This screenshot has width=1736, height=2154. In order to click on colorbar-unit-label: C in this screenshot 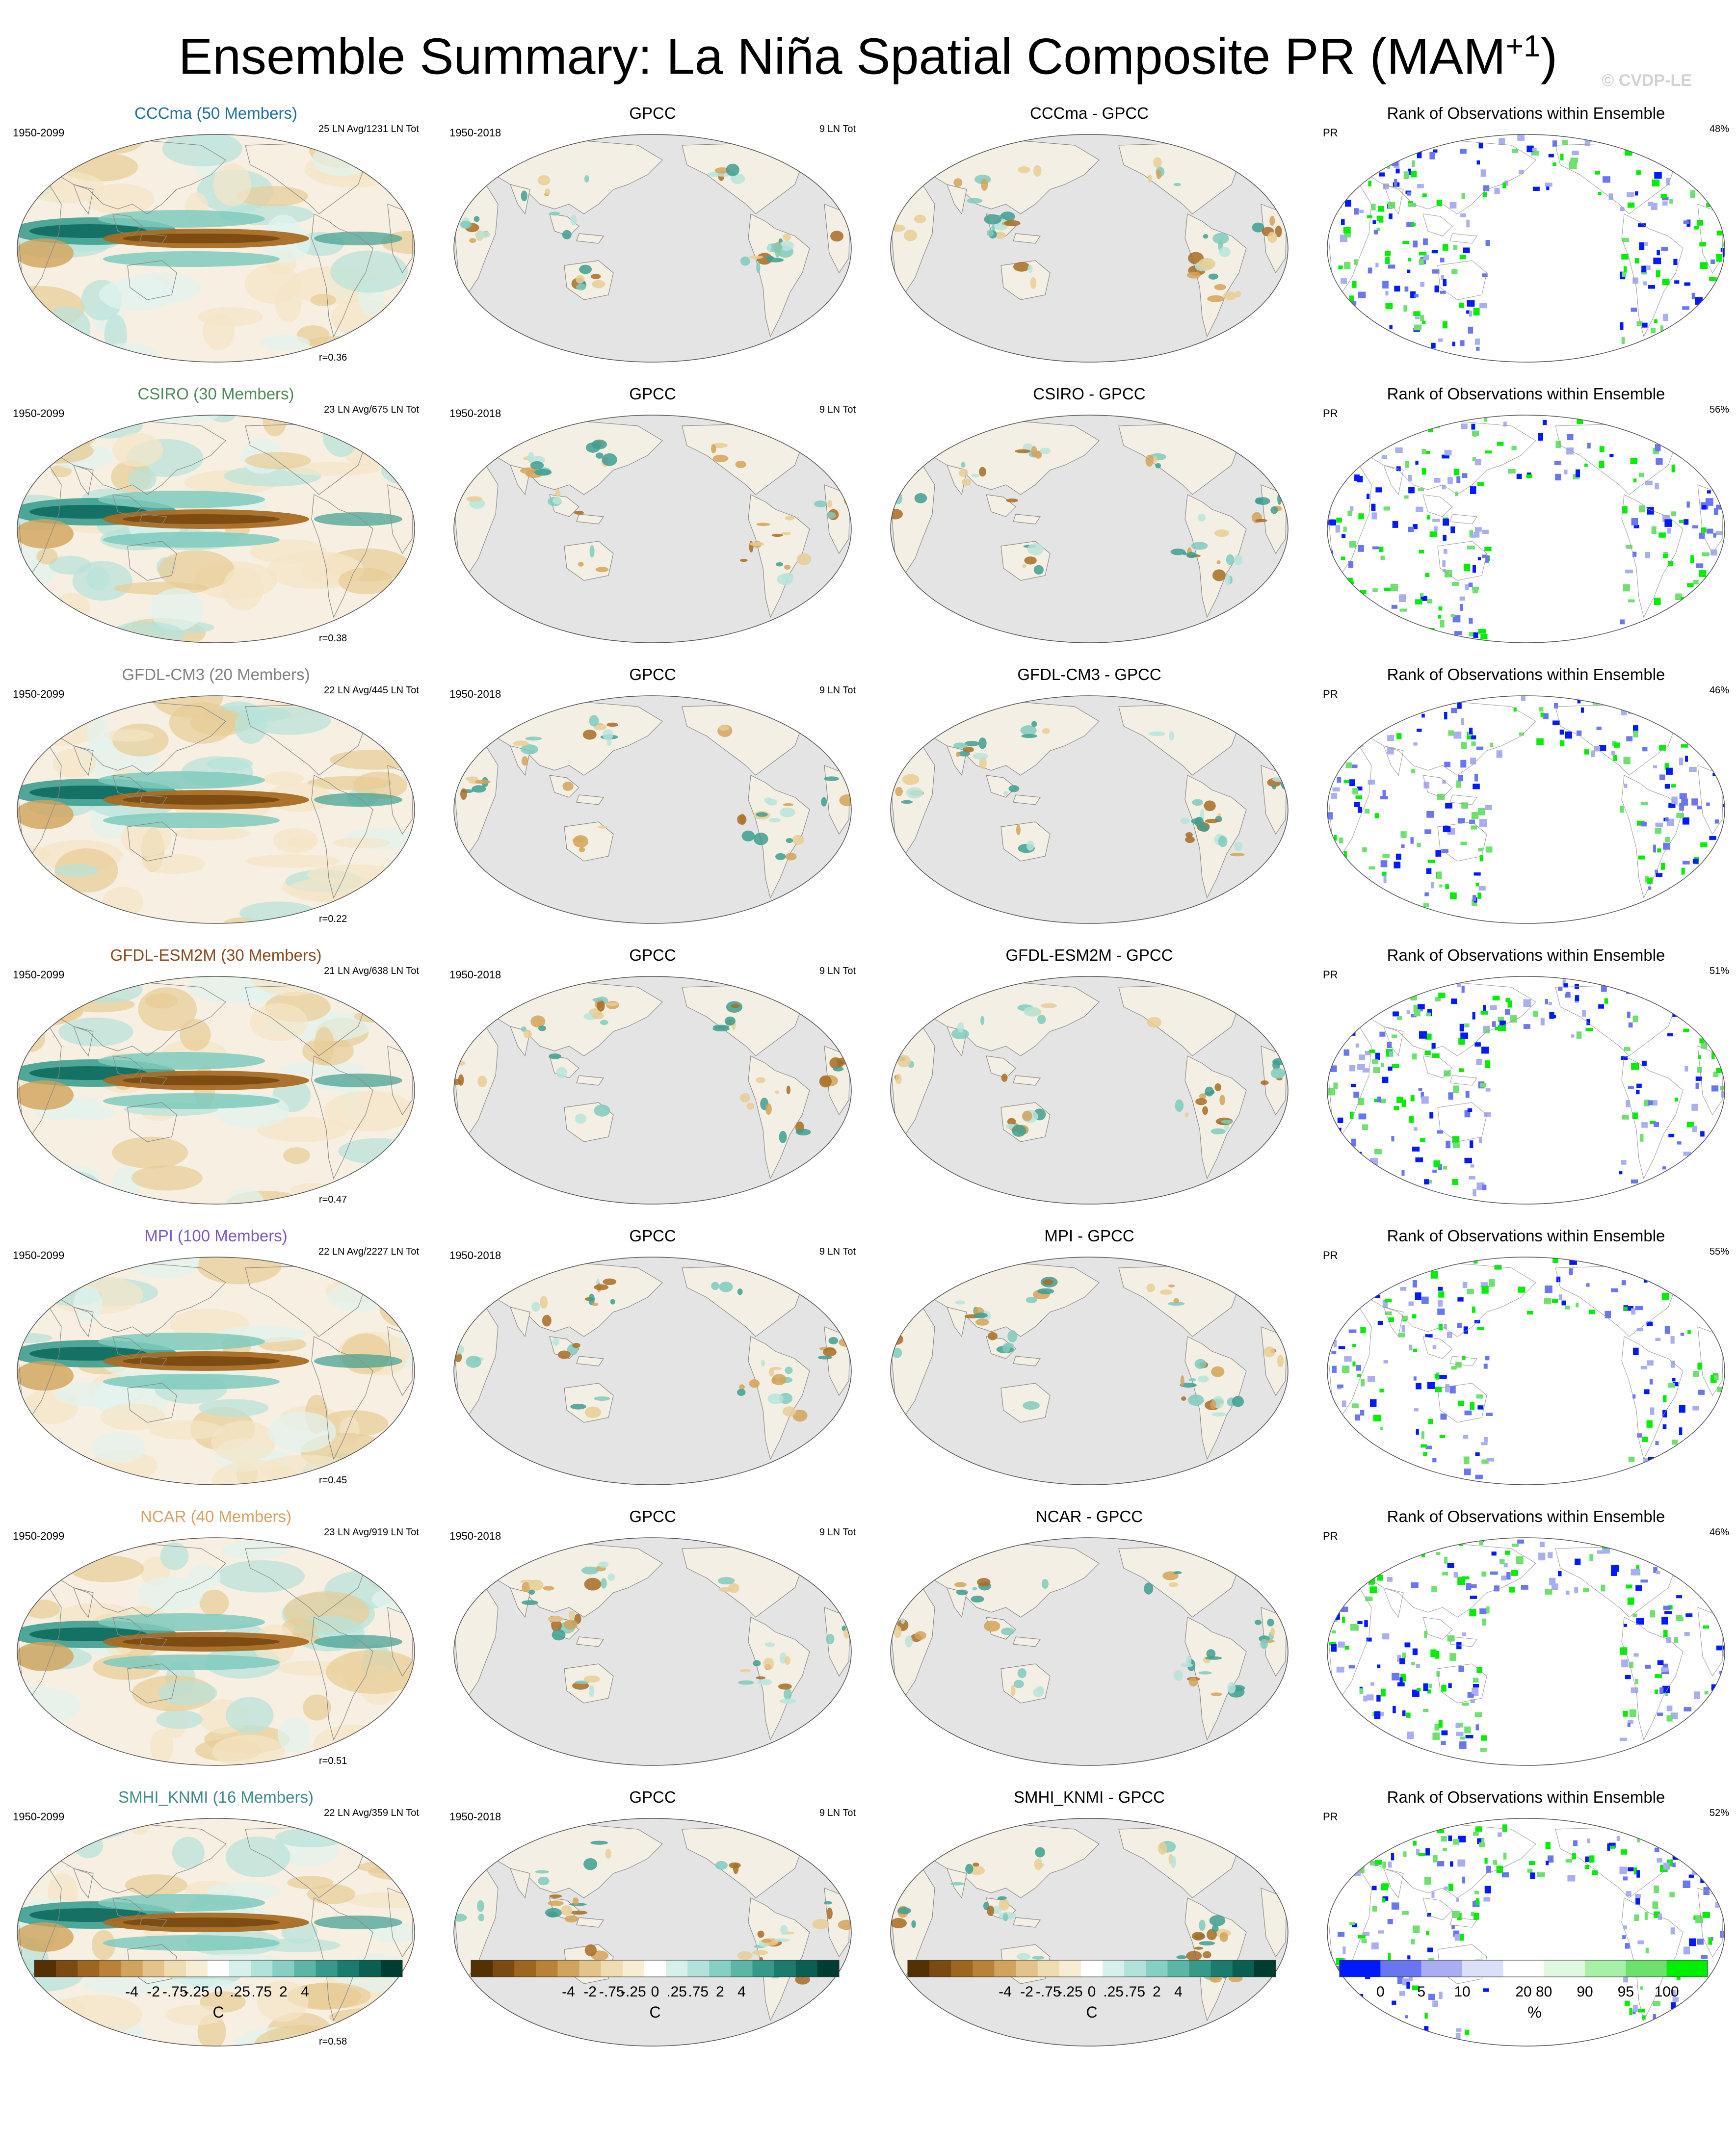, I will do `click(218, 2012)`.